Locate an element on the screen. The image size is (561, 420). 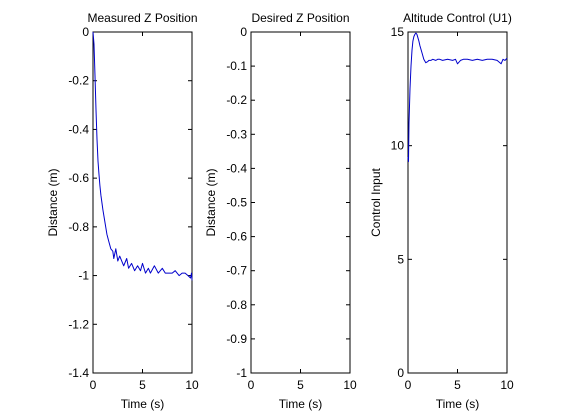
y-tick-label: 10 is located at coordinates (398, 146).